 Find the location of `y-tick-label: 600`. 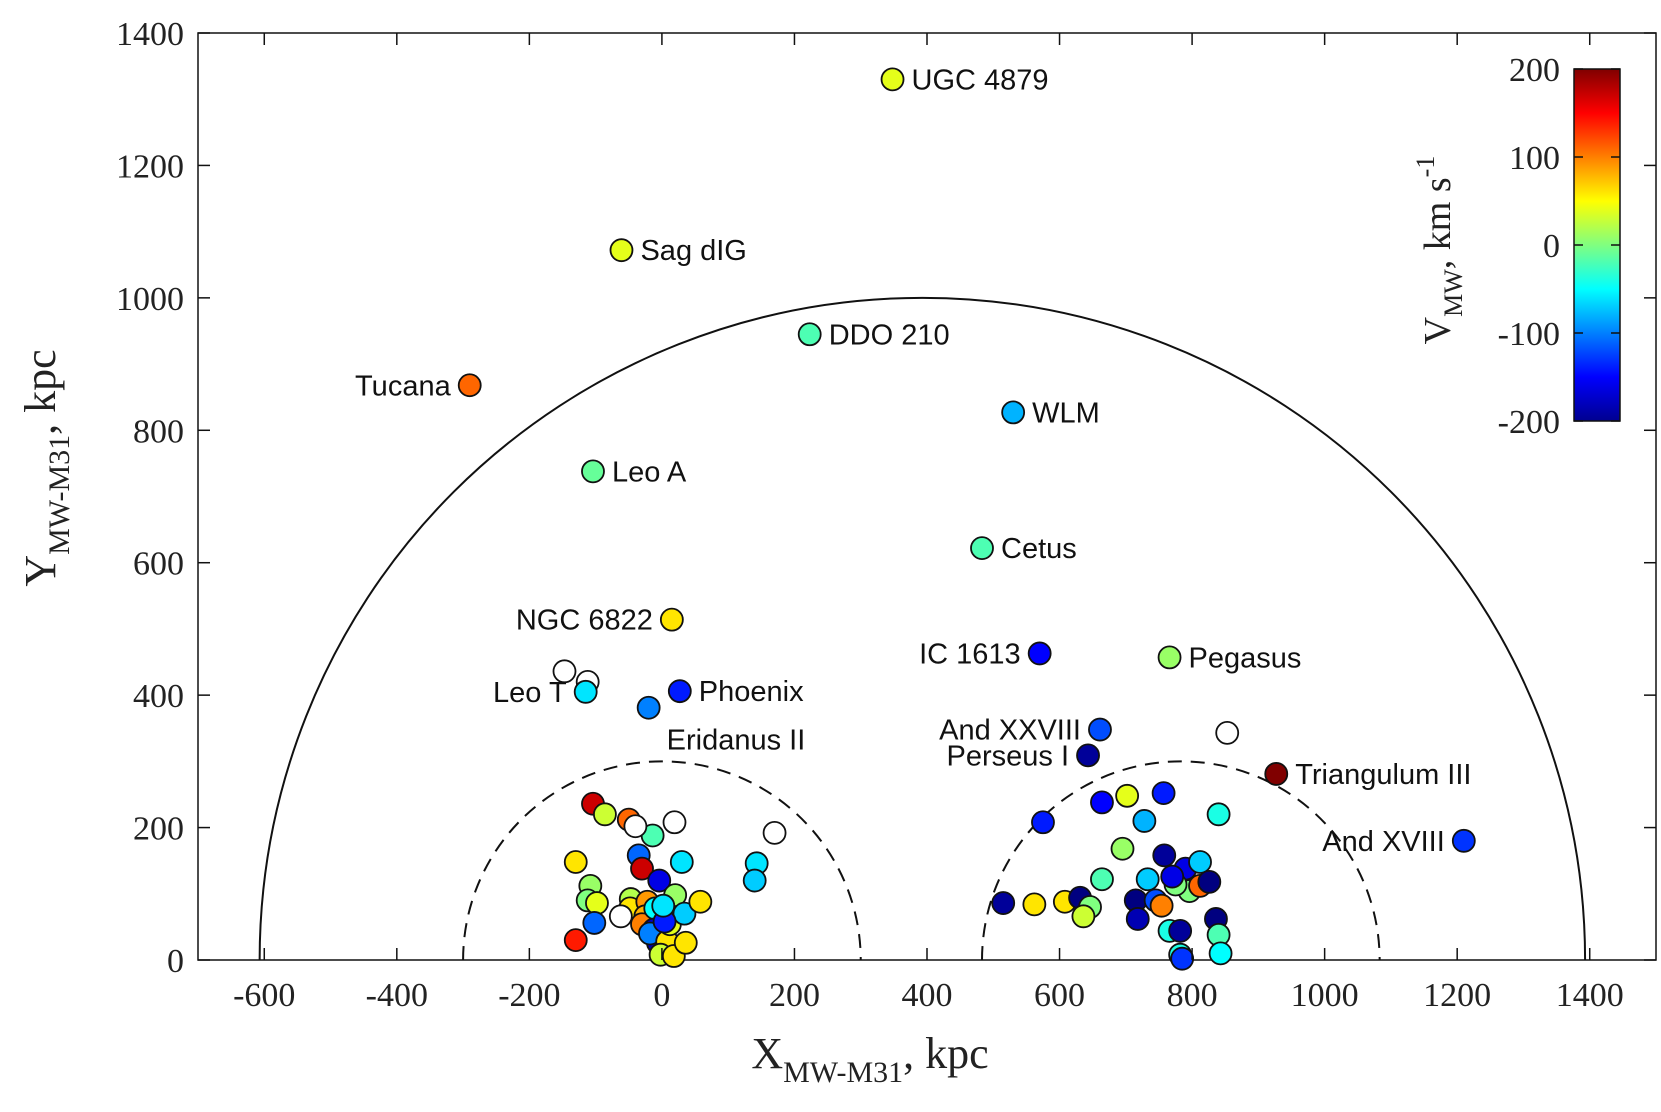

y-tick-label: 600 is located at coordinates (158, 564).